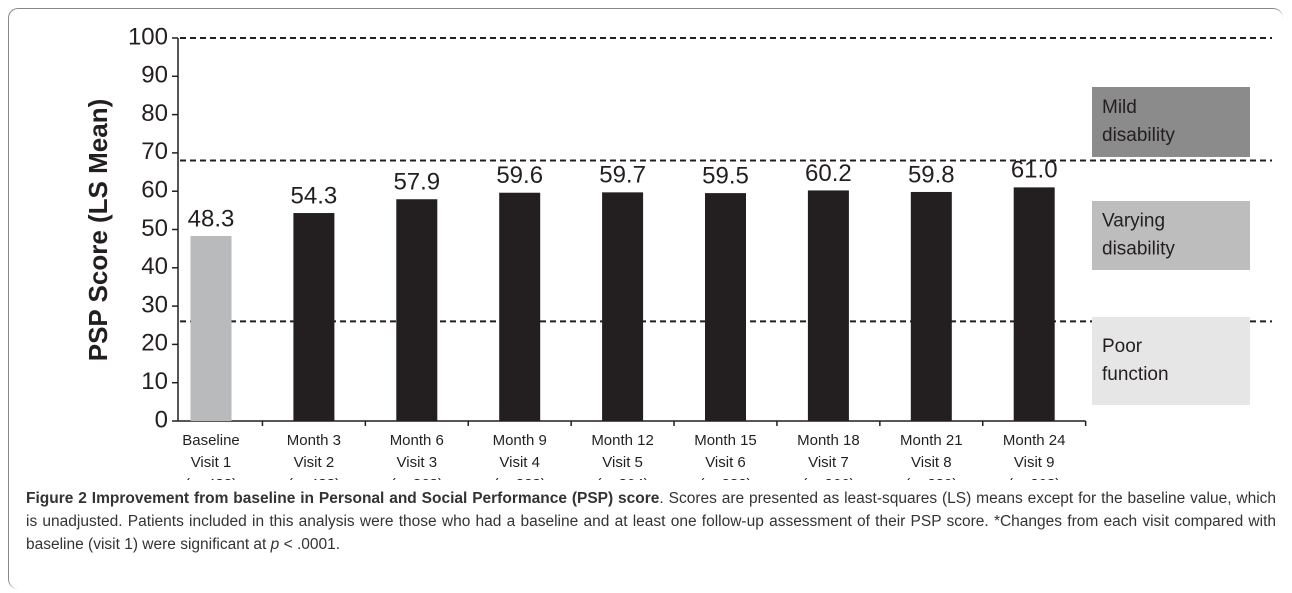 Image resolution: width=1292 pixels, height=593 pixels. I want to click on x-tick-label: Visit 9, so click(1034, 462).